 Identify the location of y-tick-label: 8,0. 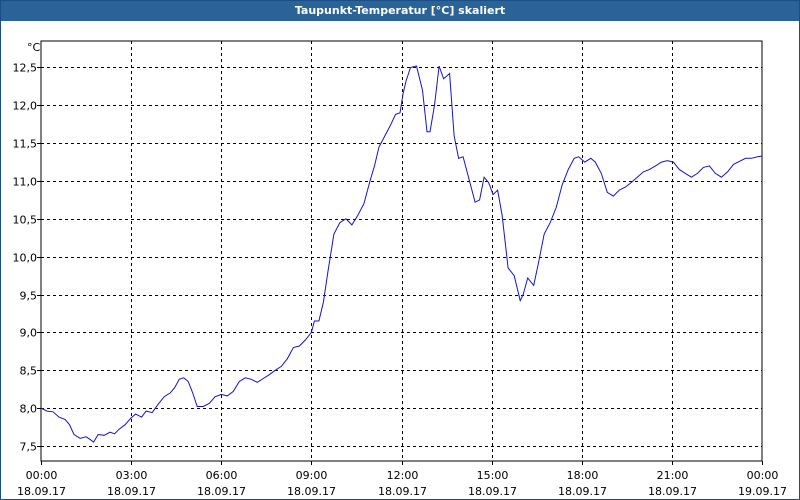
(29, 409).